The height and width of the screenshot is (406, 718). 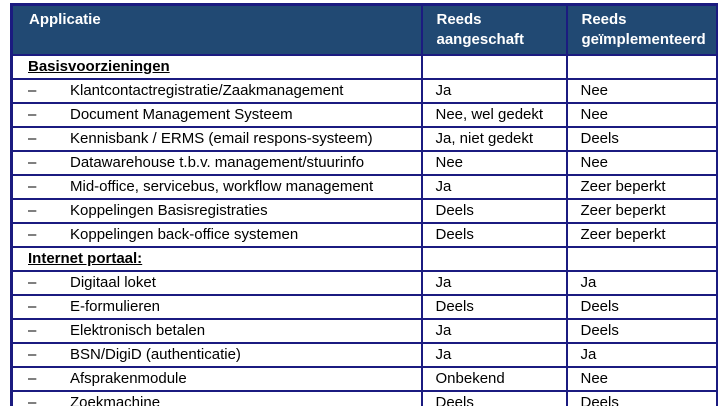 I want to click on table-row: – E-formulieren Deels Deels, so click(x=364, y=307).